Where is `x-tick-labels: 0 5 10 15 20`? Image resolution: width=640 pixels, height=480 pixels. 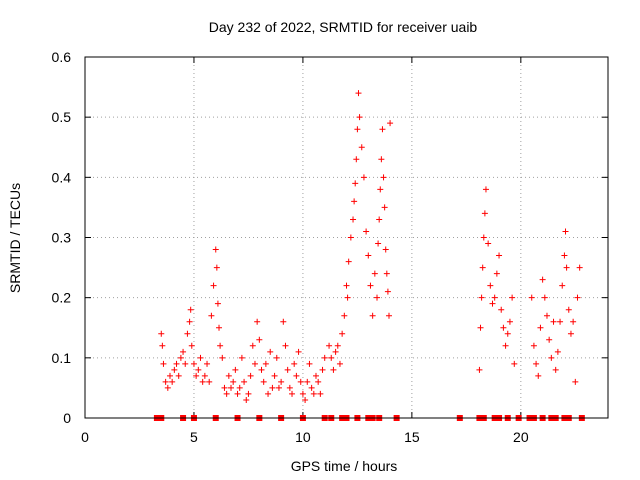 x-tick-labels: 0 5 10 15 20 is located at coordinates (305, 437).